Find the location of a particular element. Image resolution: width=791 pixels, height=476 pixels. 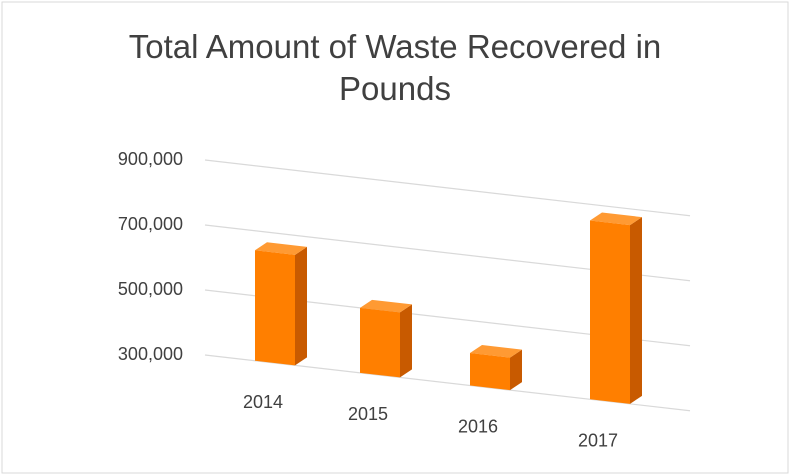

x-tick-label: 2014 is located at coordinates (263, 402).